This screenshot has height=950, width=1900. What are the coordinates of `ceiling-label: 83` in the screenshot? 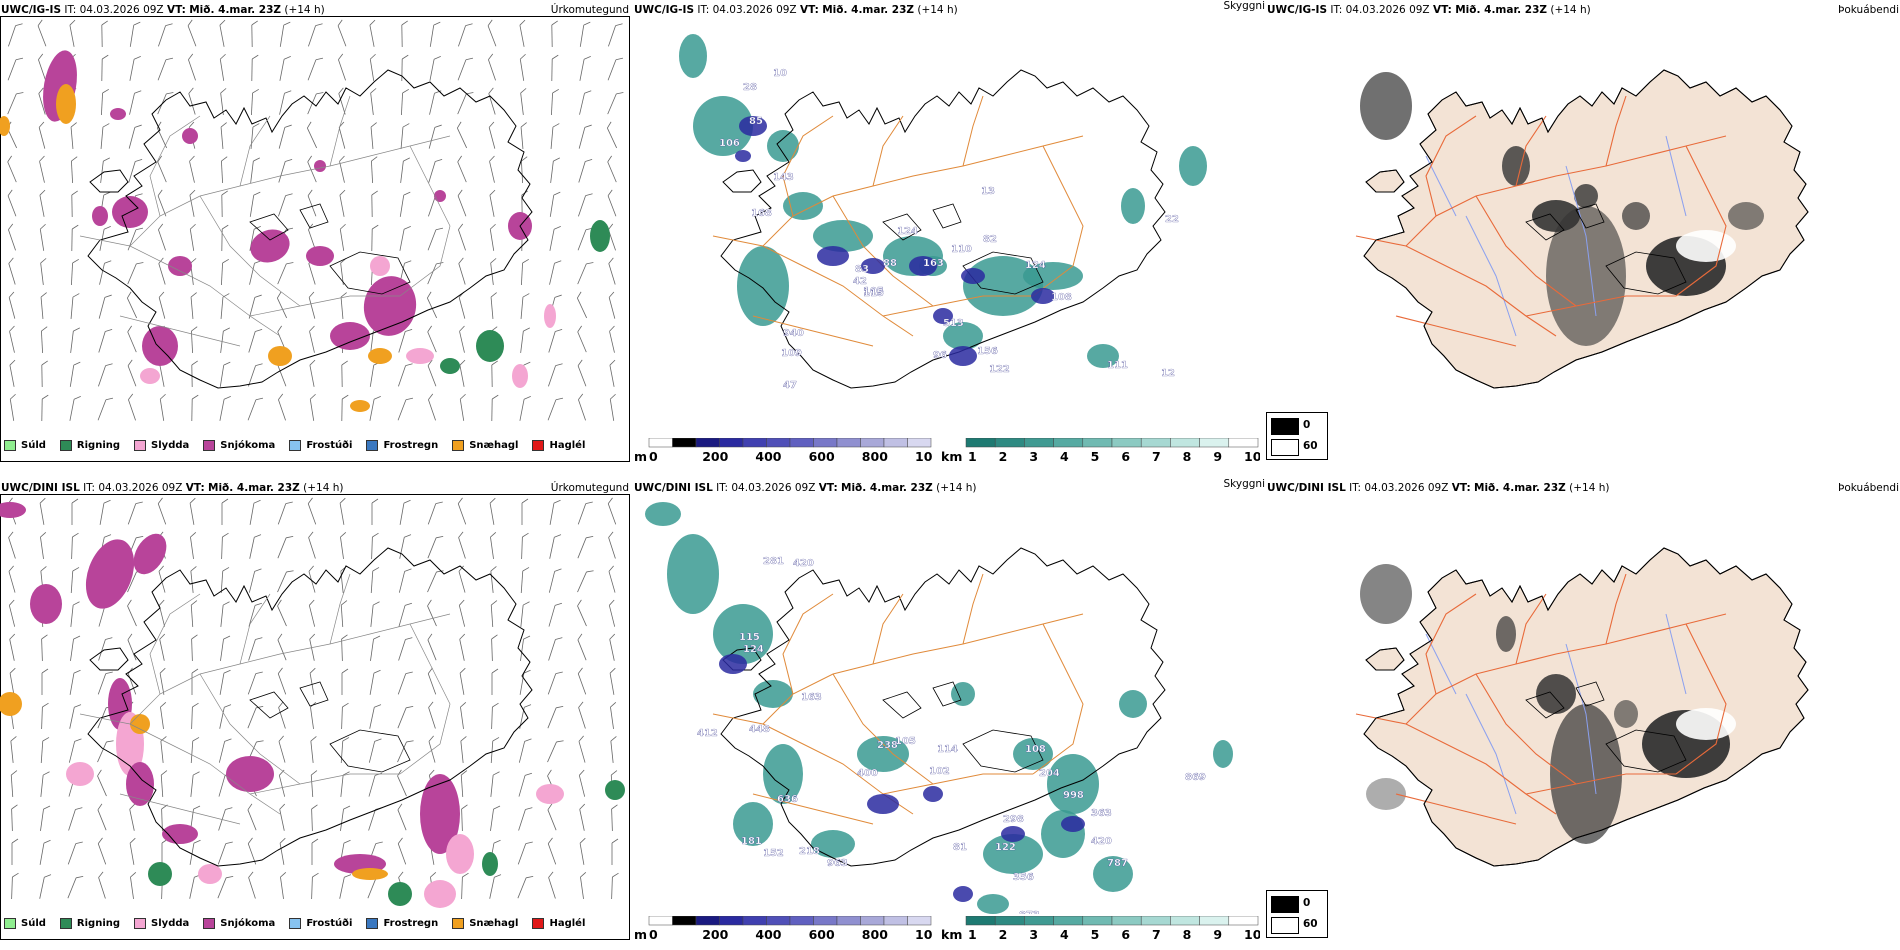 It's located at (862, 269).